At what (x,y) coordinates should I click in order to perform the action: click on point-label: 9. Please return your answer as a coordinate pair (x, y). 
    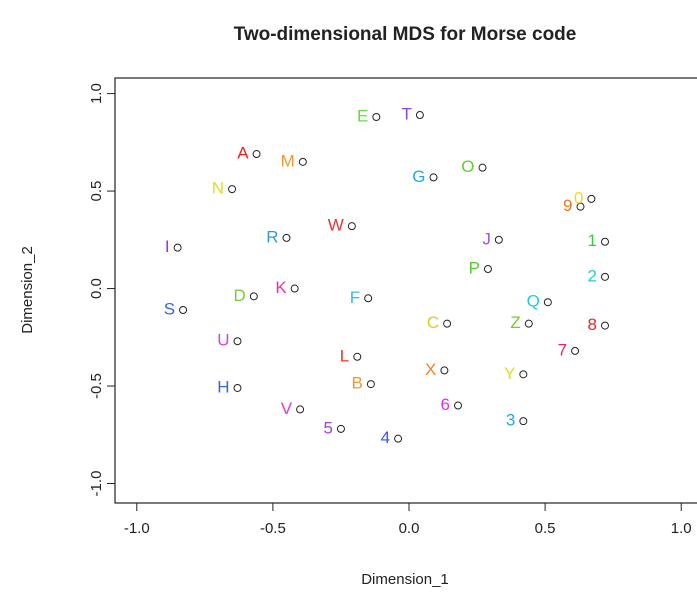
    Looking at the image, I should click on (567, 205).